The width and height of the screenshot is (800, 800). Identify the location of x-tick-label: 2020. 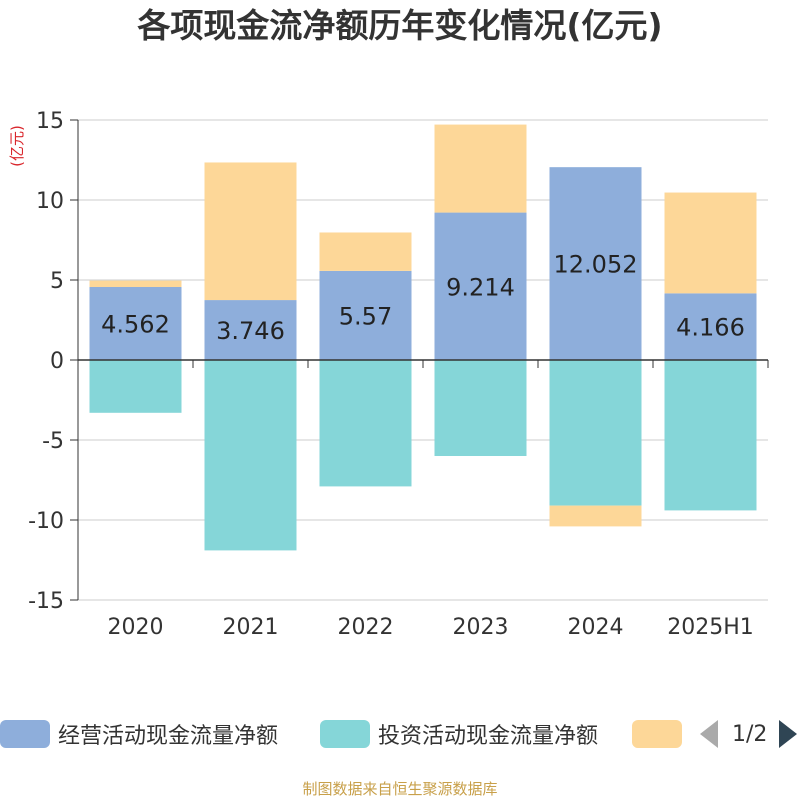
(136, 627).